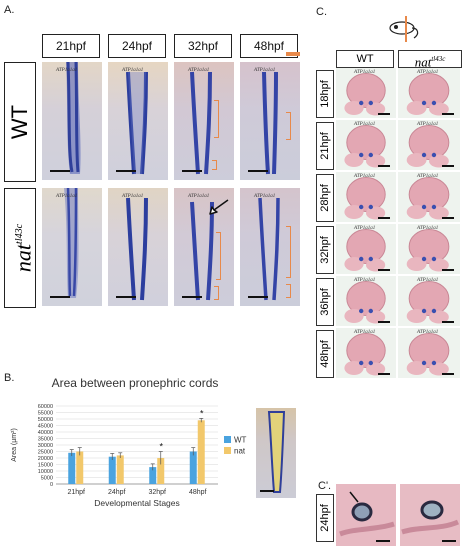 The width and height of the screenshot is (468, 550). I want to click on mutant-21hpf-image: ATP1a1a1, so click(72, 247).